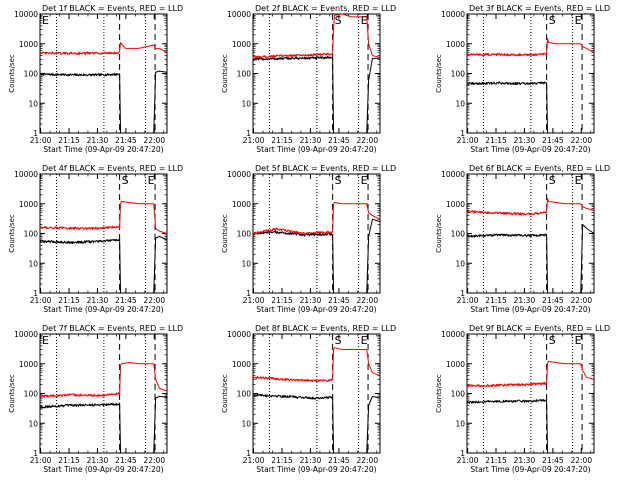  I want to click on chart-title: Det 1f BLACK = Events, RED = LLD, so click(112, 8).